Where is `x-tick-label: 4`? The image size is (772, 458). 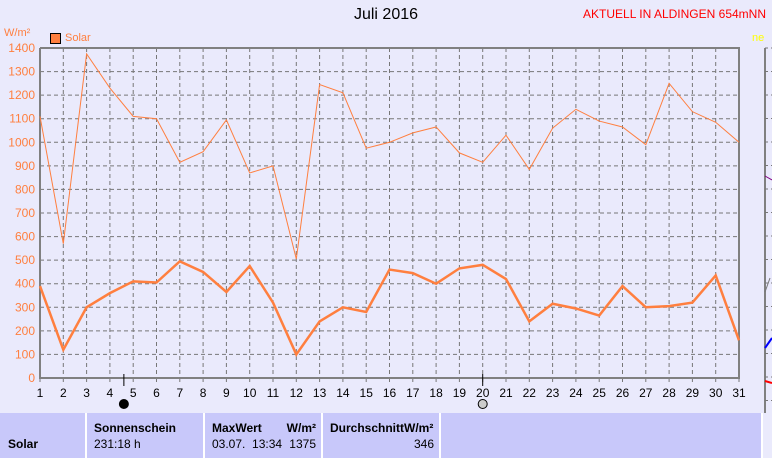 x-tick-label: 4 is located at coordinates (110, 393).